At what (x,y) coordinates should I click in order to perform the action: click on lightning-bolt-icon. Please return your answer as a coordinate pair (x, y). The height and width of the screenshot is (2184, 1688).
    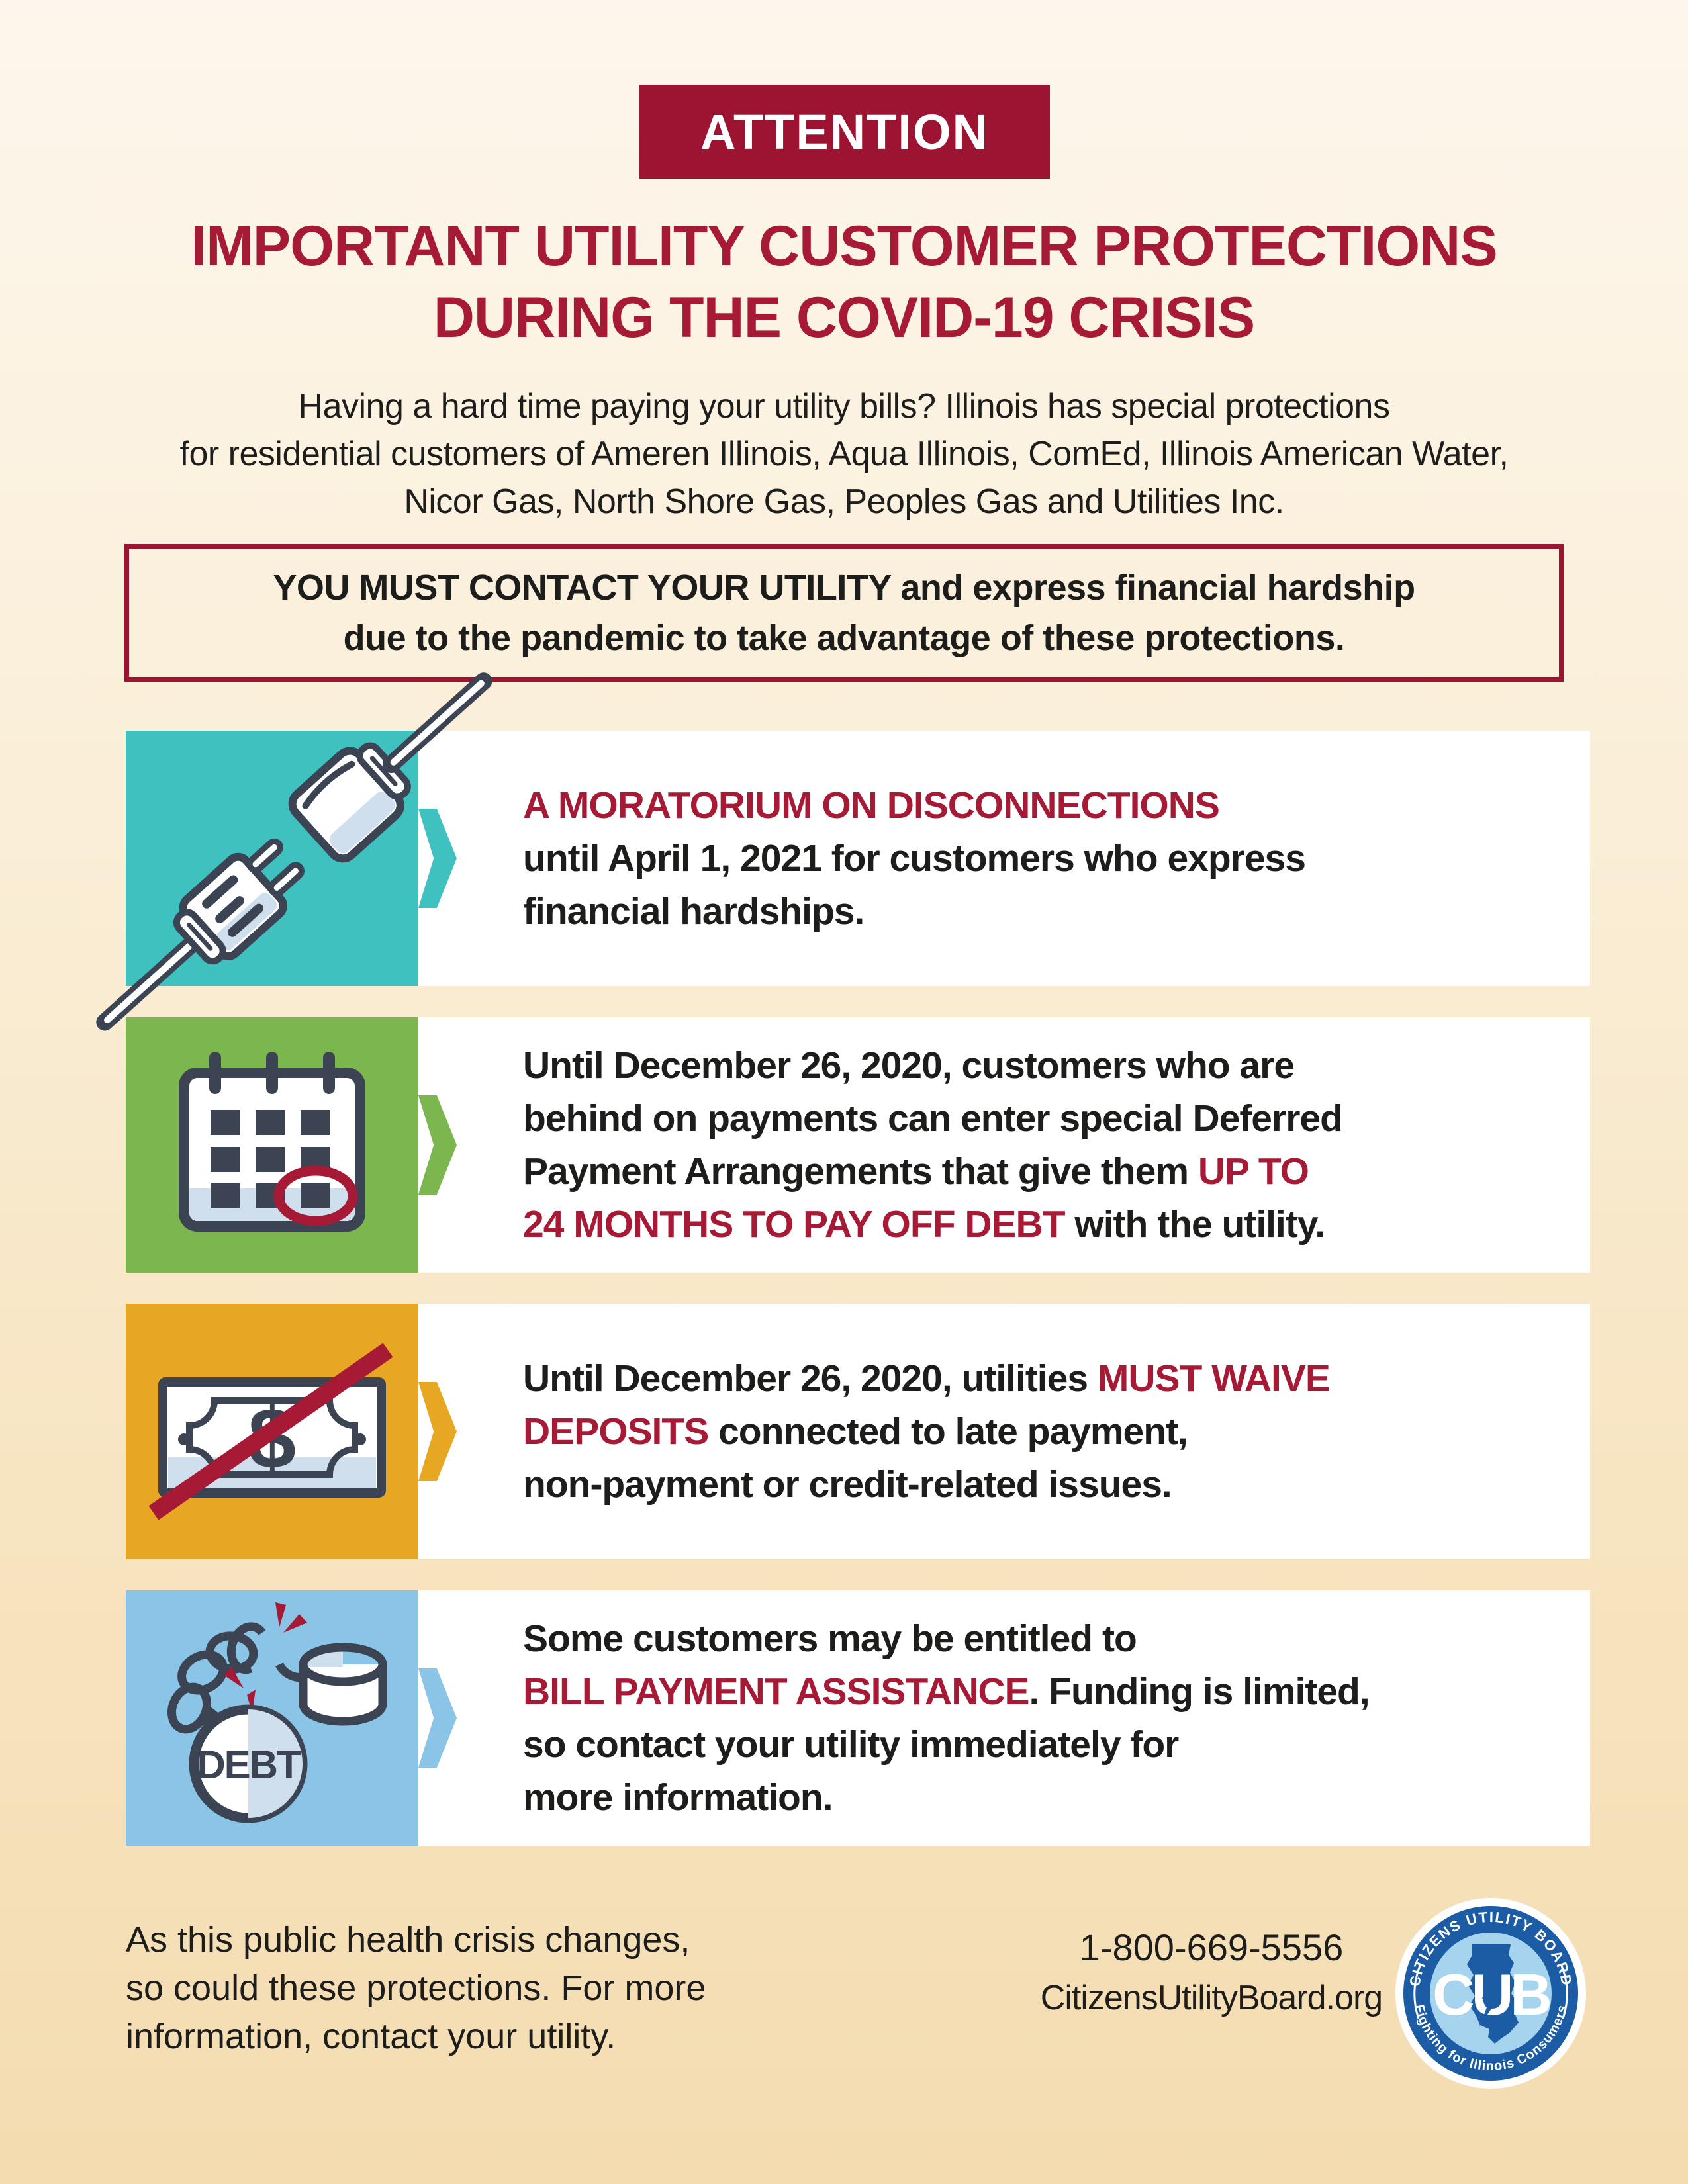
    Looking at the image, I should click on (1491, 1996).